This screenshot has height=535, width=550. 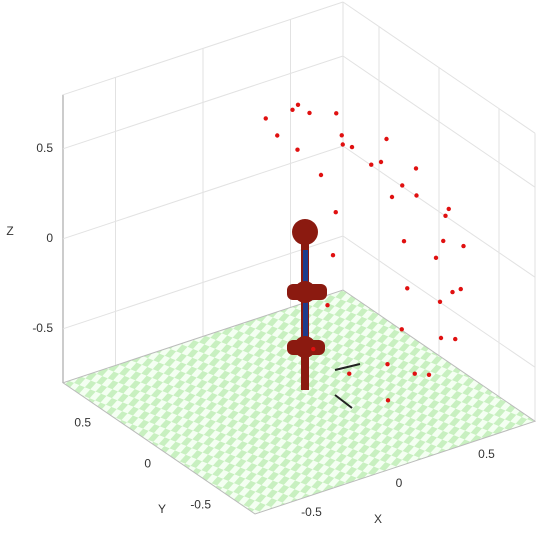 What do you see at coordinates (44, 148) in the screenshot?
I see `z-tick-label: 0.5` at bounding box center [44, 148].